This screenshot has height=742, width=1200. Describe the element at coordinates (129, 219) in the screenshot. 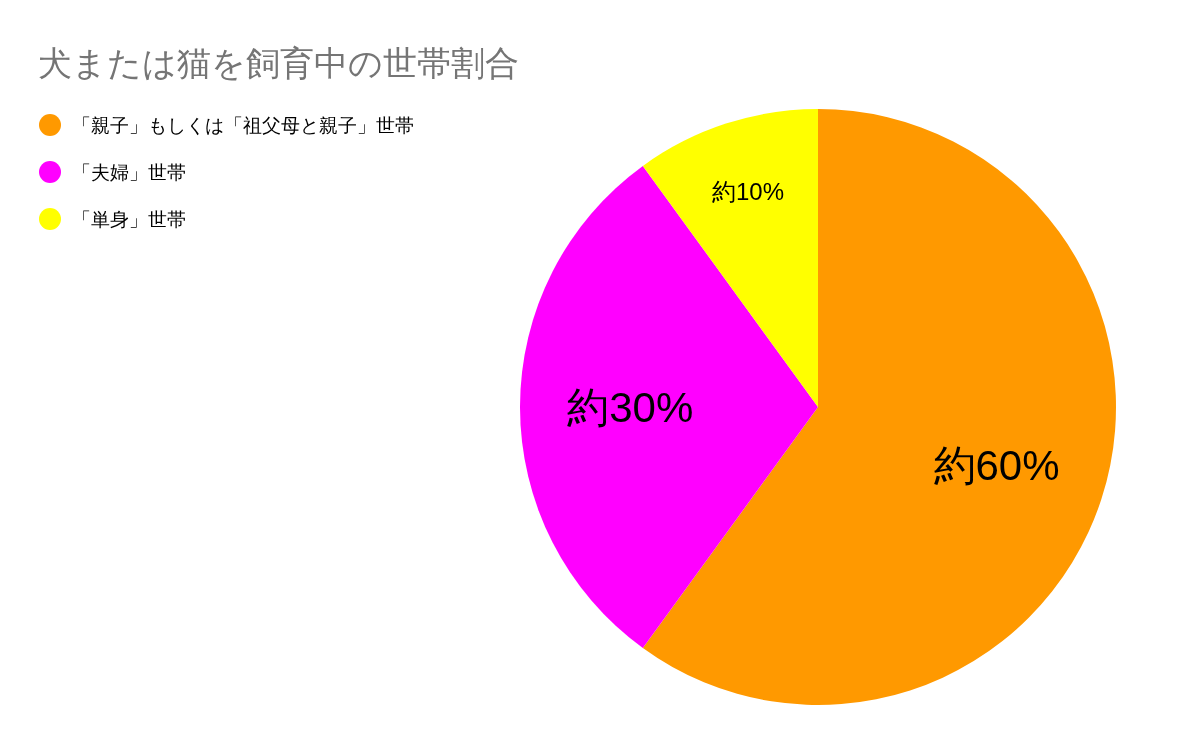

I see `legend-label: 「単身」世帯` at that location.